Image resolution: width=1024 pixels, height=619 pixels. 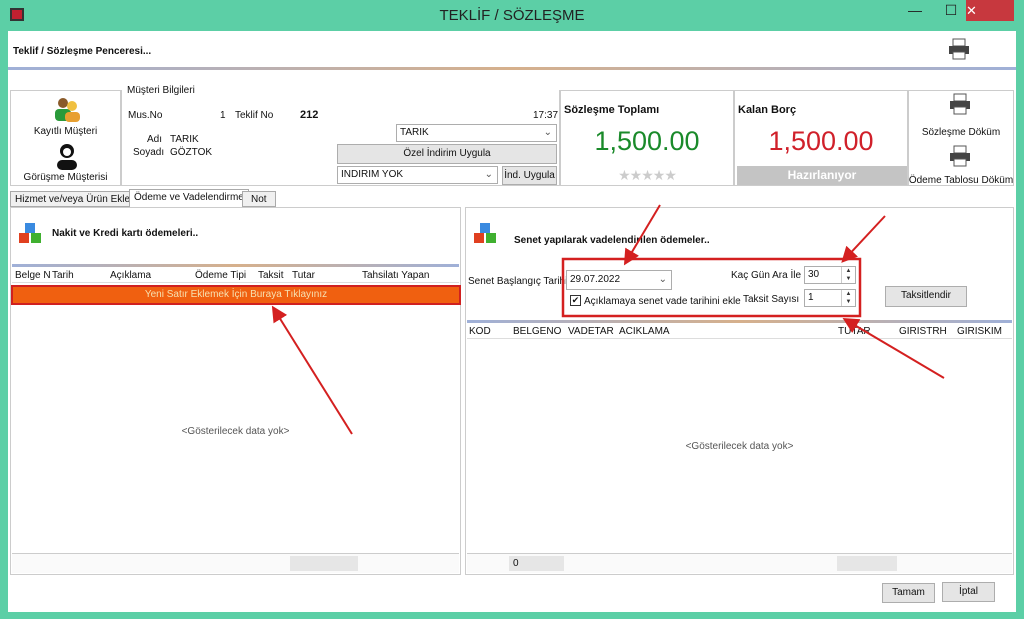 What do you see at coordinates (476, 133) in the screenshot?
I see `customer-select: TARIK ⌄` at bounding box center [476, 133].